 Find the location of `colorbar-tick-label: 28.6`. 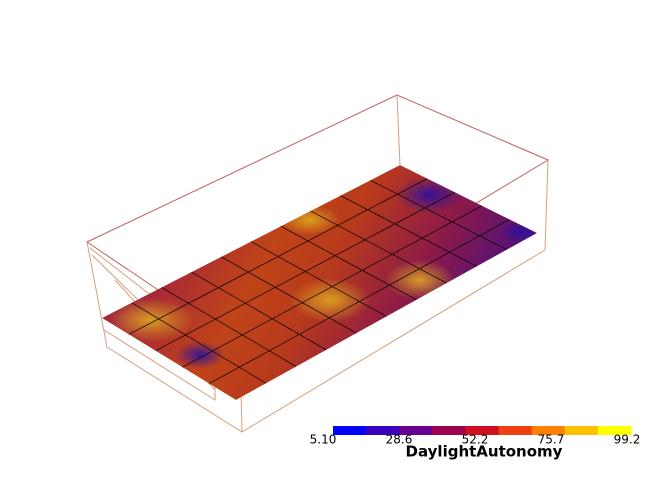

colorbar-tick-label: 28.6 is located at coordinates (399, 440).